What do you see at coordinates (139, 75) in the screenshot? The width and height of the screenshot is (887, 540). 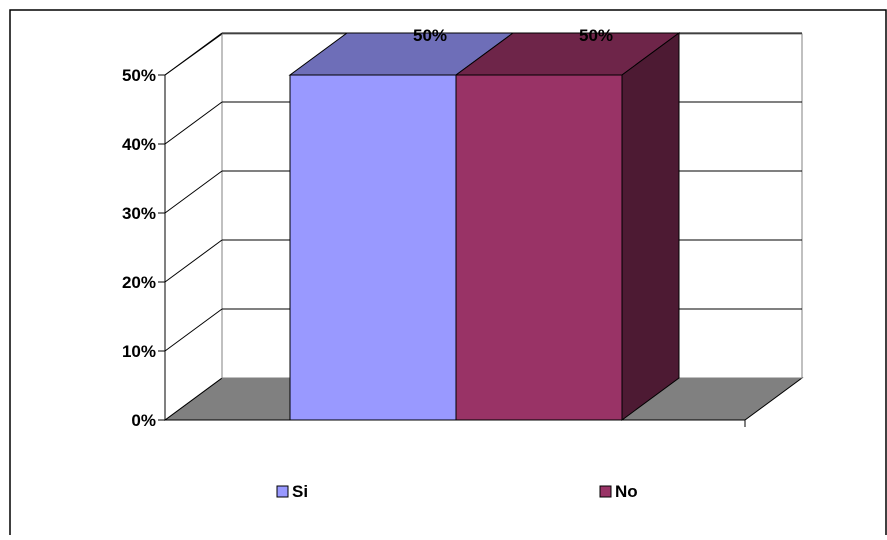 I see `y-tick-label: 50%` at bounding box center [139, 75].